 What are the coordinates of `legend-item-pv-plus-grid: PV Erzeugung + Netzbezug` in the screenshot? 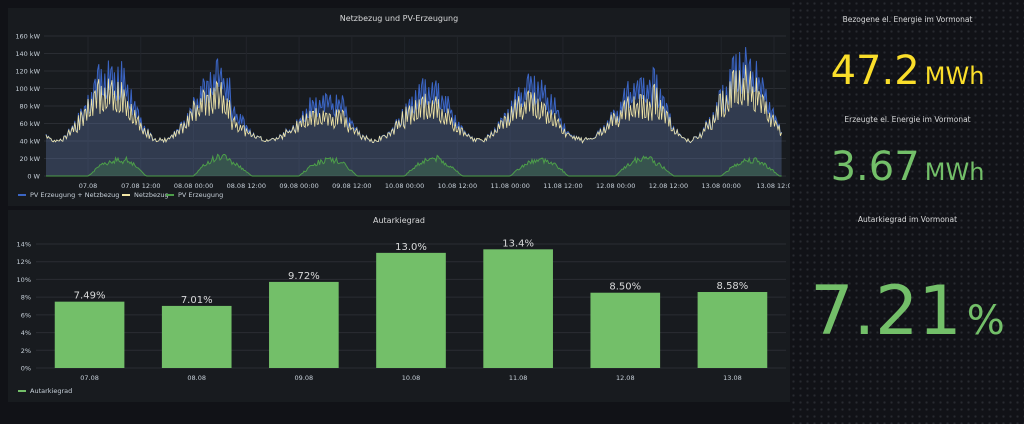 It's located at (68, 195).